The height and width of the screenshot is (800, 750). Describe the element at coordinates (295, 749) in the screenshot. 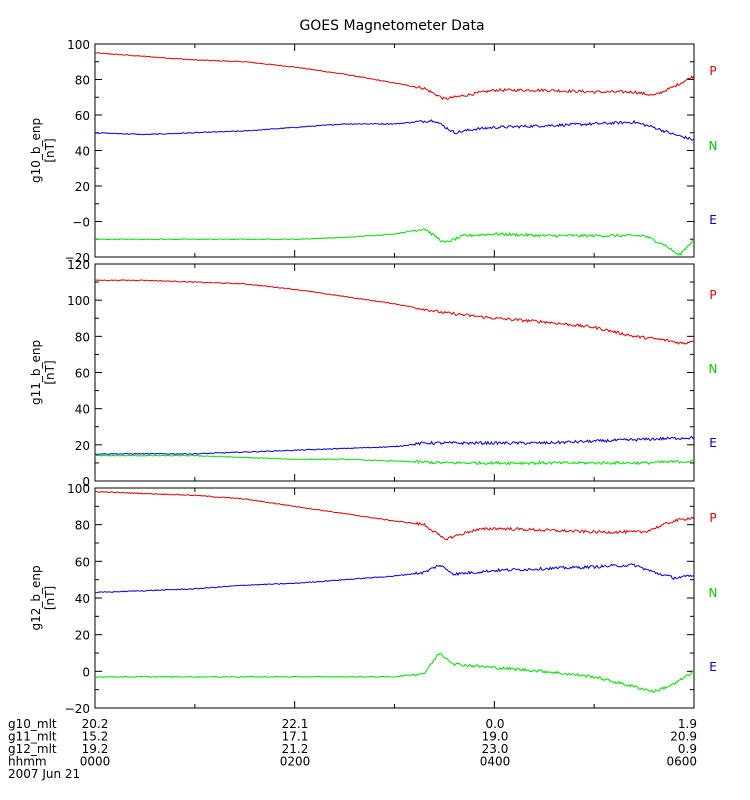

I see `footer-value: 21.2` at that location.